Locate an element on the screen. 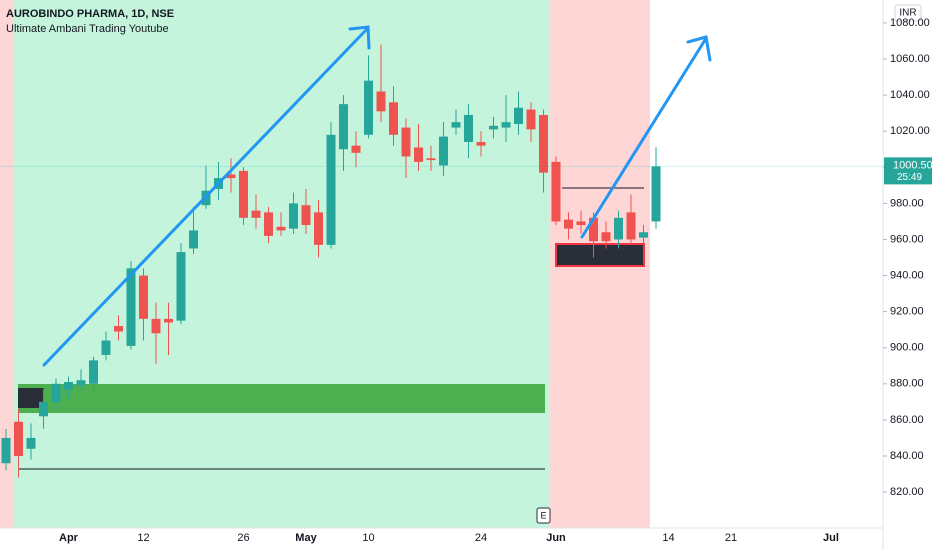  x-tick-label: Jul is located at coordinates (831, 538).